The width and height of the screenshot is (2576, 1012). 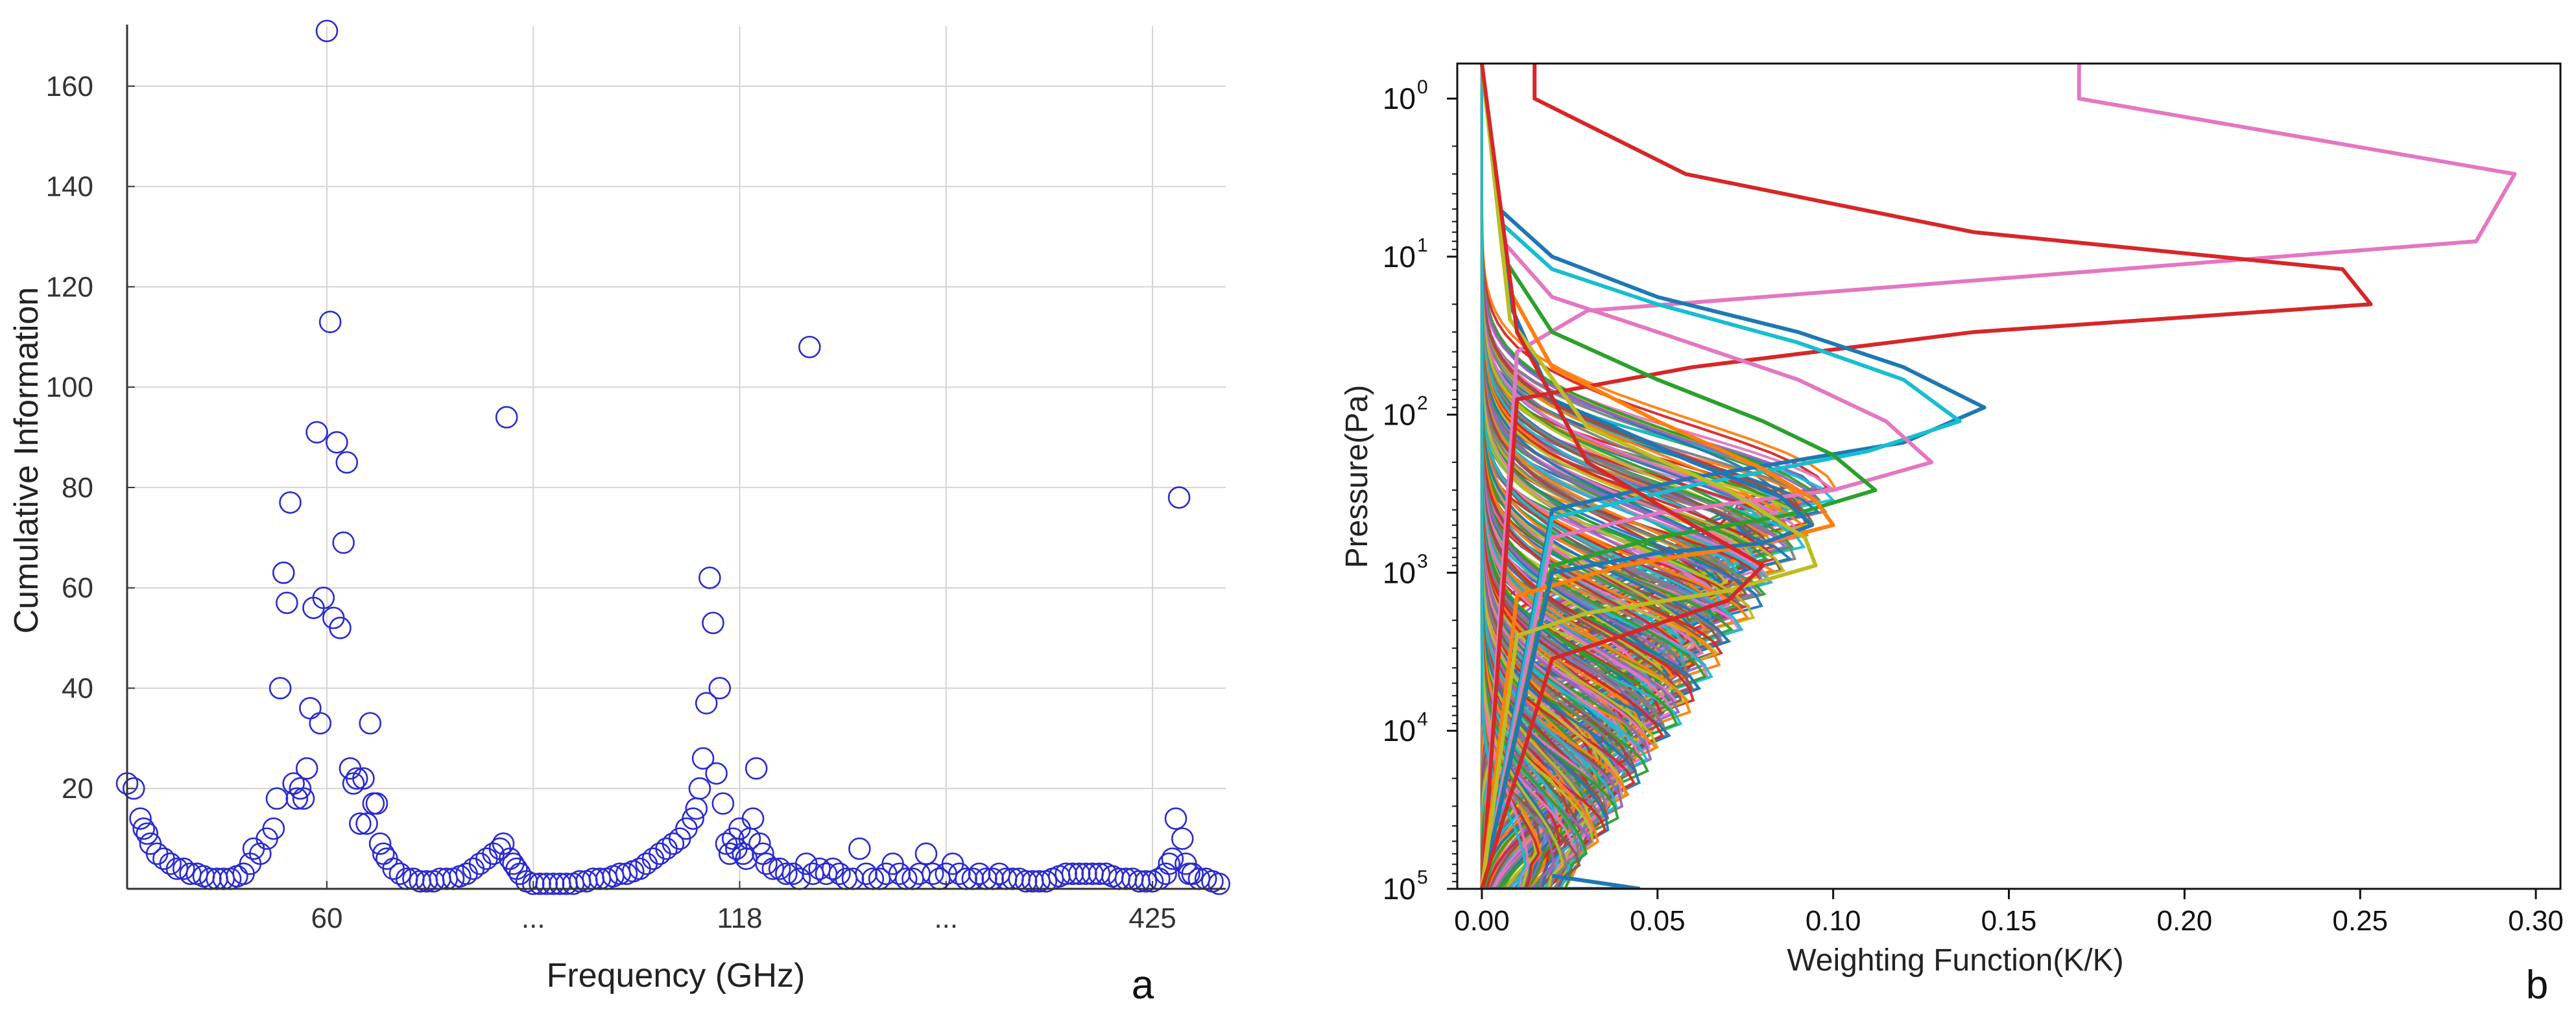 I want to click on panel-a-x-tick-label-0: 60, so click(x=327, y=918).